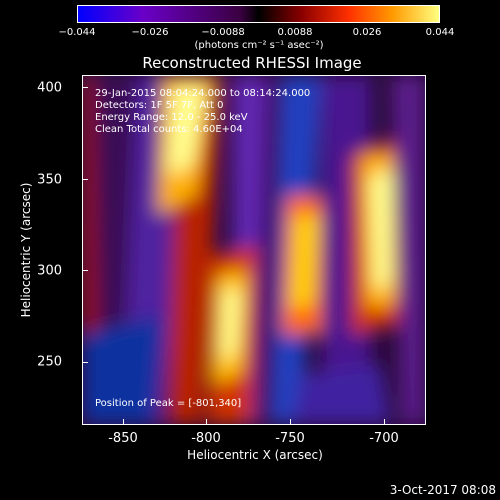  Describe the element at coordinates (171, 117) in the screenshot. I see `energy-range-text: Energy Range: 12.0 - 25.0 keV` at that location.